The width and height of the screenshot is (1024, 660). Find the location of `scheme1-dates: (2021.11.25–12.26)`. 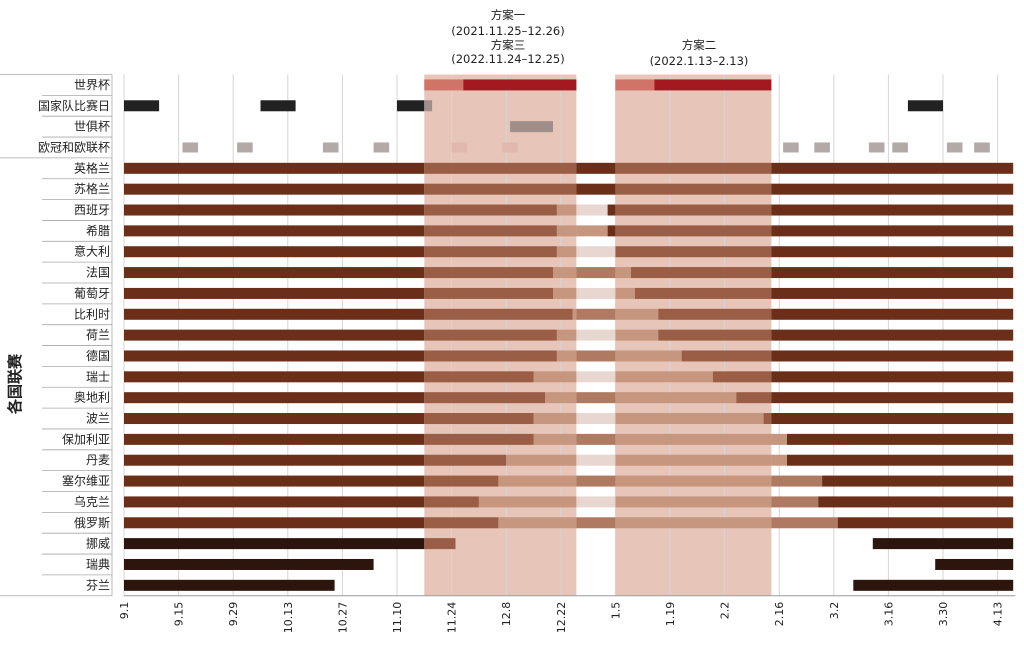

scheme1-dates: (2021.11.25–12.26) is located at coordinates (508, 31).